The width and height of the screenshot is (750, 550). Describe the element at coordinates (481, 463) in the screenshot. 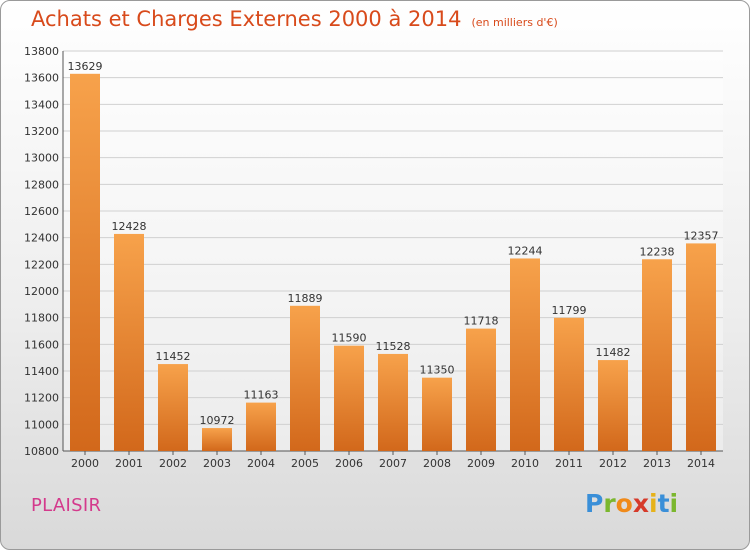

I see `x-tick-label: 2009` at that location.